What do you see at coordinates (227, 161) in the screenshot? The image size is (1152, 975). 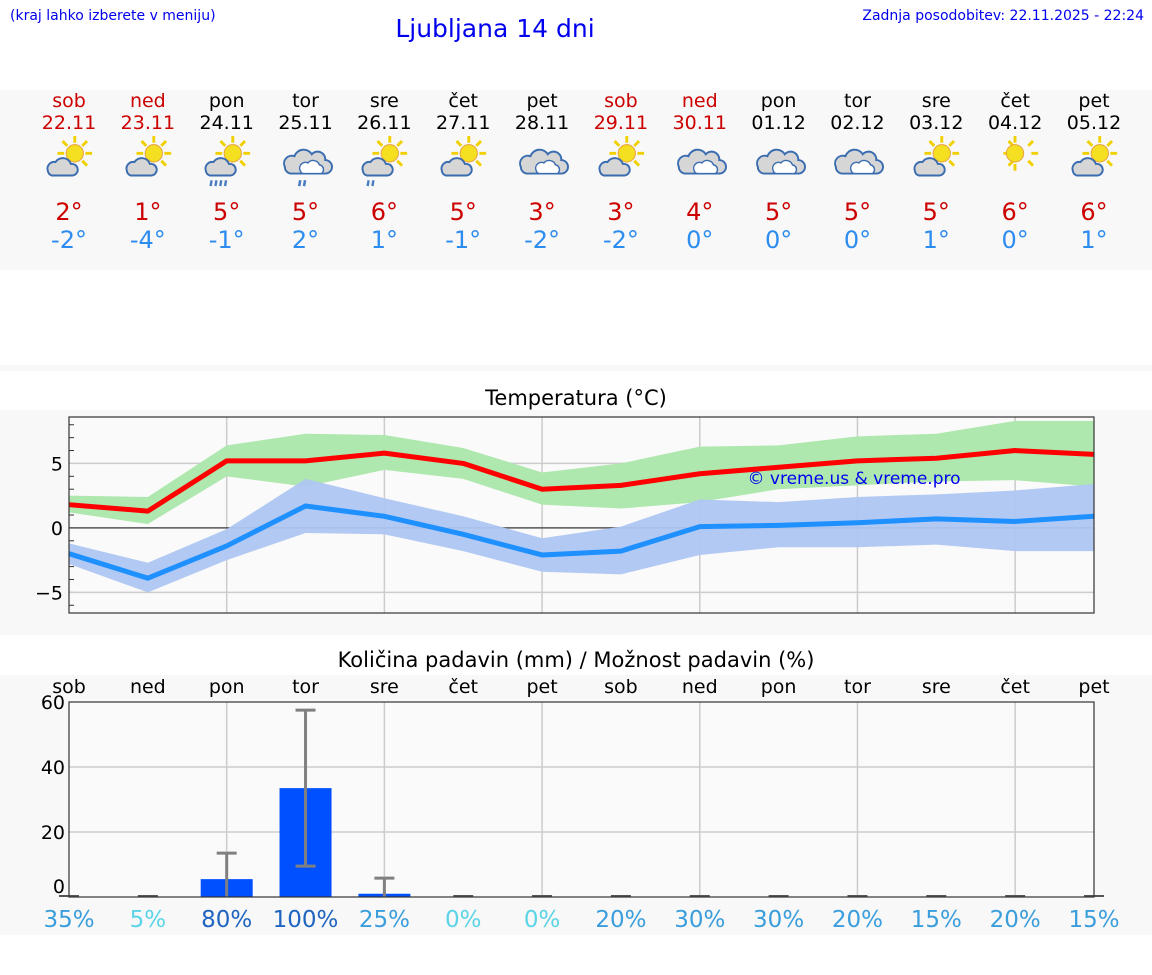 I see `sun-cloud-rain-icon` at bounding box center [227, 161].